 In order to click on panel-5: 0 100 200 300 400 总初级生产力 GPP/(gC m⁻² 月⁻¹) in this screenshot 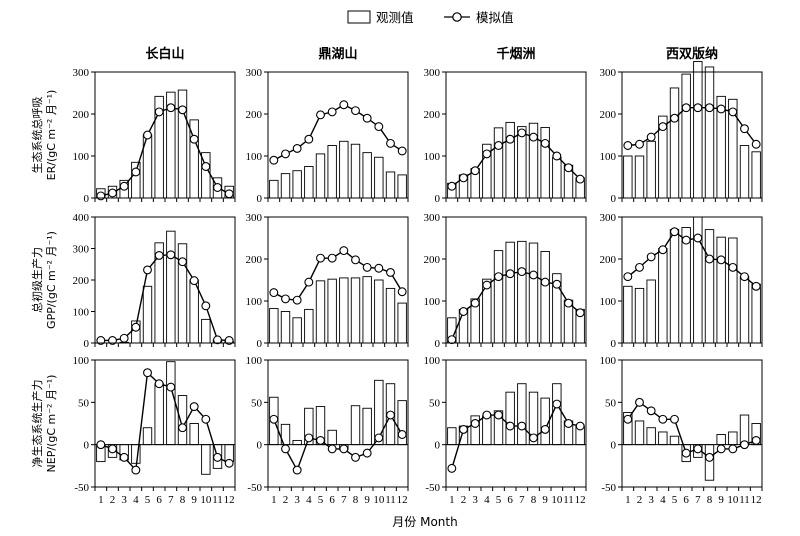, I will do `click(133, 281)`.